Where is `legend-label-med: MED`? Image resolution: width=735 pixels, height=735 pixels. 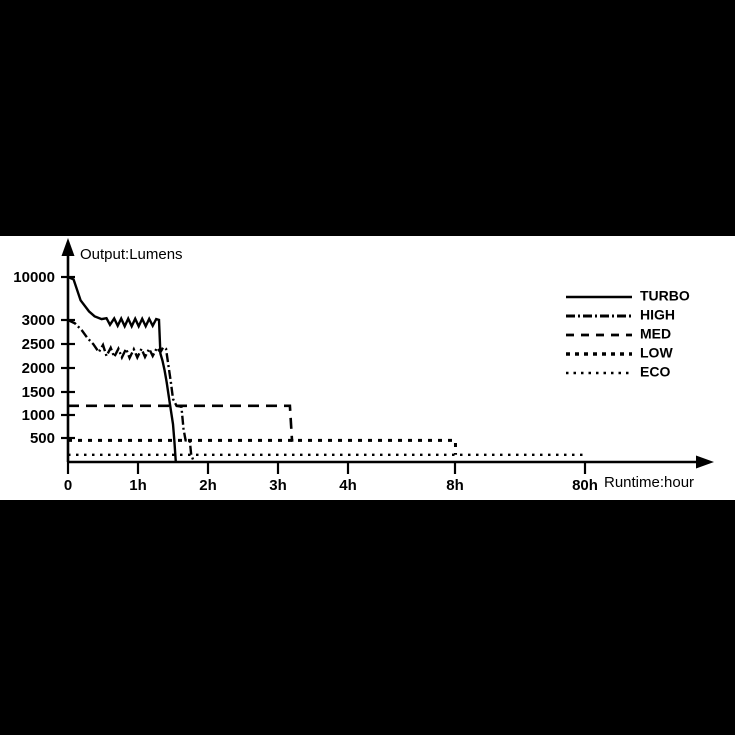
legend-label-med: MED is located at coordinates (655, 334).